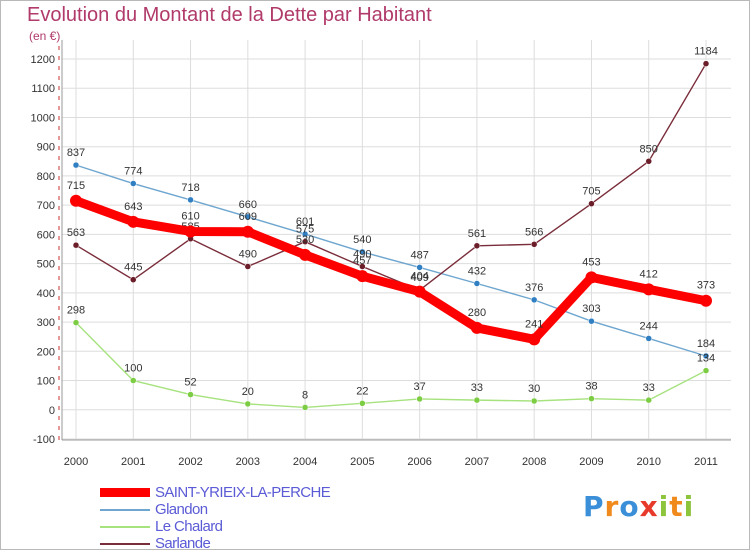 This screenshot has height=552, width=750. Describe the element at coordinates (362, 462) in the screenshot. I see `x-tick-label: 2005` at that location.